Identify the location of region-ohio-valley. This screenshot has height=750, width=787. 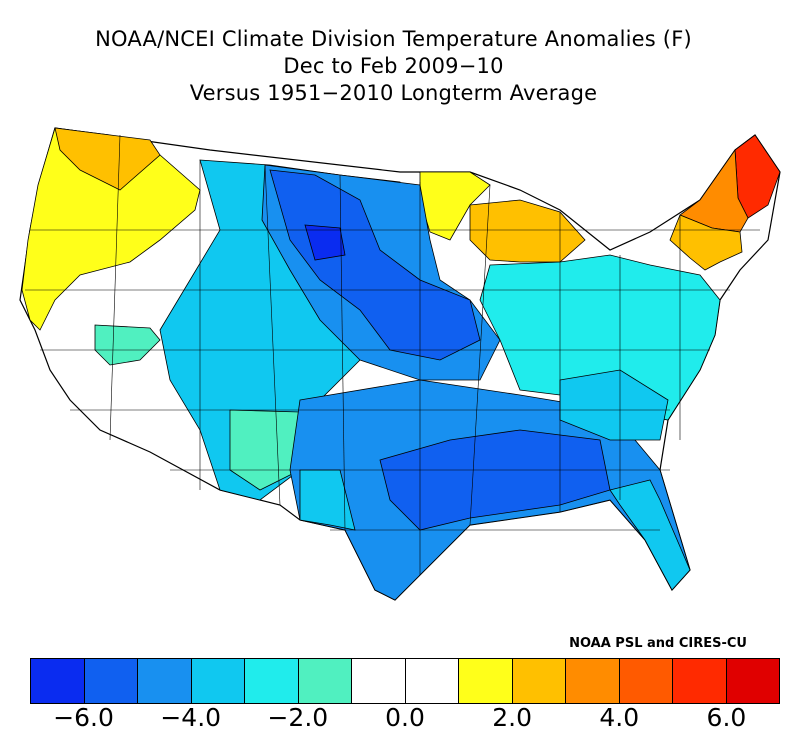
(600, 337).